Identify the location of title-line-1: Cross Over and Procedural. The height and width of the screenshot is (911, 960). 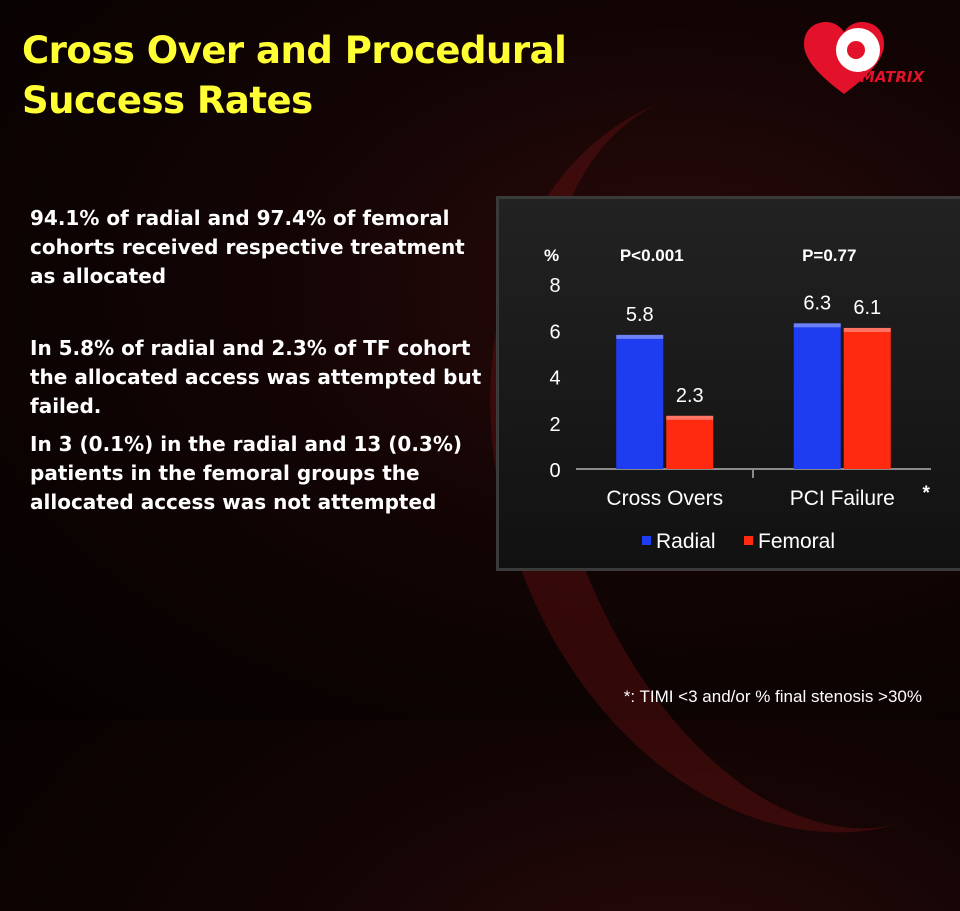
(294, 50).